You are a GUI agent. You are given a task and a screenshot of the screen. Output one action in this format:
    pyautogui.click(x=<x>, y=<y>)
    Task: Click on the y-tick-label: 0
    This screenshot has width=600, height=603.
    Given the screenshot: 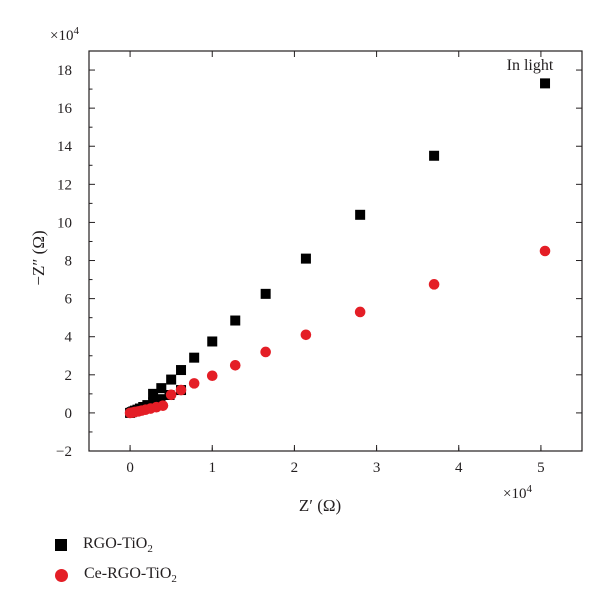 What is the action you would take?
    pyautogui.click(x=69, y=414)
    